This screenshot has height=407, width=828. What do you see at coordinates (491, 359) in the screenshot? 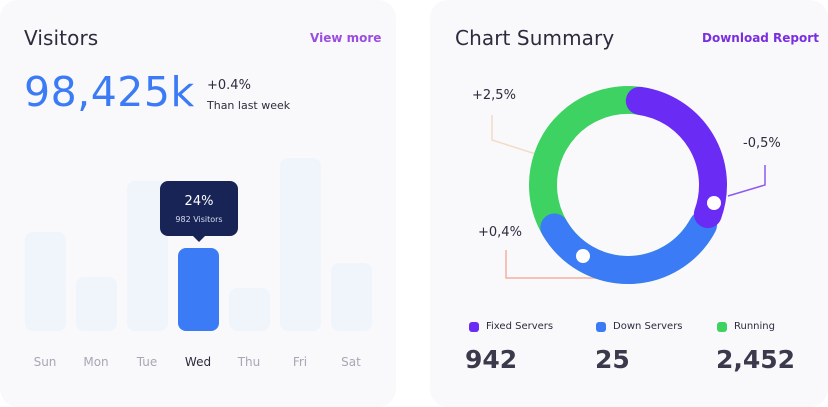
I see `fixed-servers-value: 942` at bounding box center [491, 359].